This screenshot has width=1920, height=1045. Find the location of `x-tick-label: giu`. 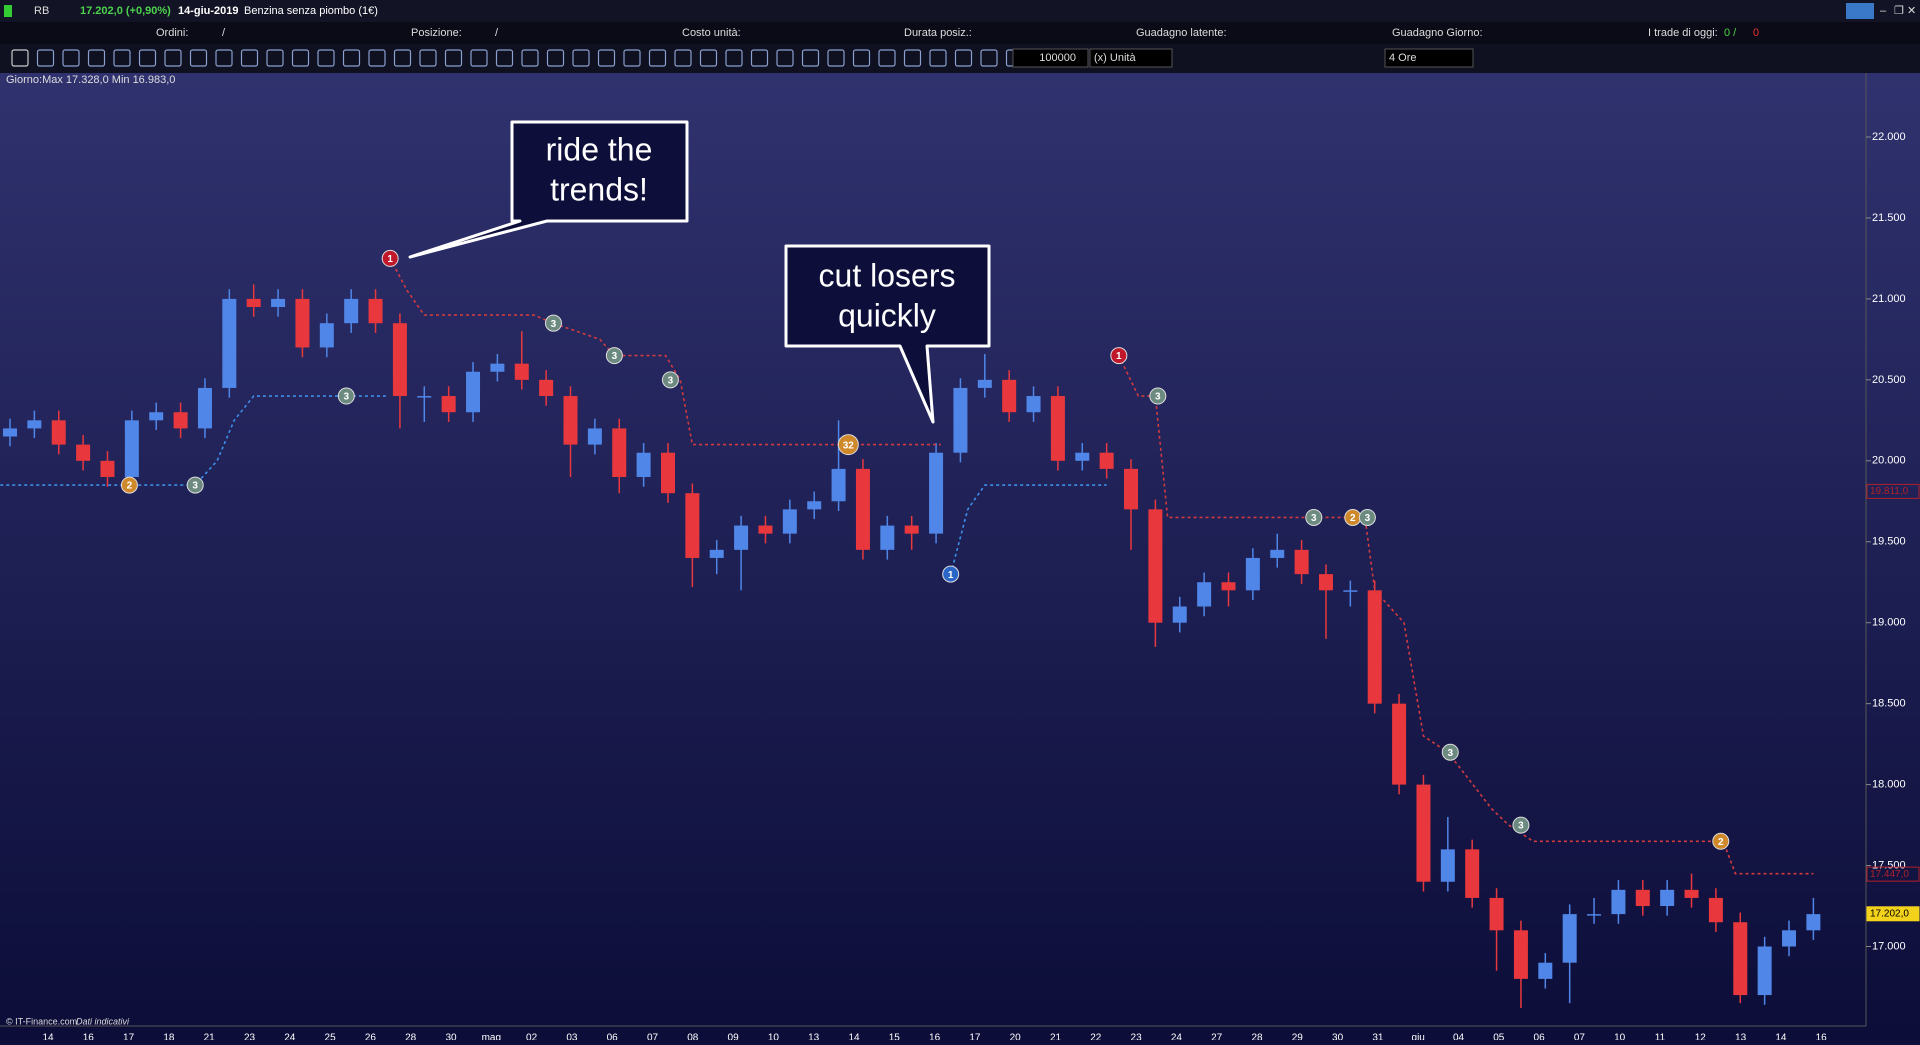

x-tick-label: giu is located at coordinates (1418, 1036).